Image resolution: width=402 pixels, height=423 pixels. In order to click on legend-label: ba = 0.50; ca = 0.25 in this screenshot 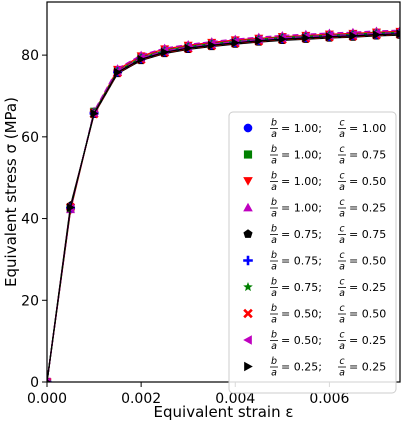, I will do `click(328, 341)`.